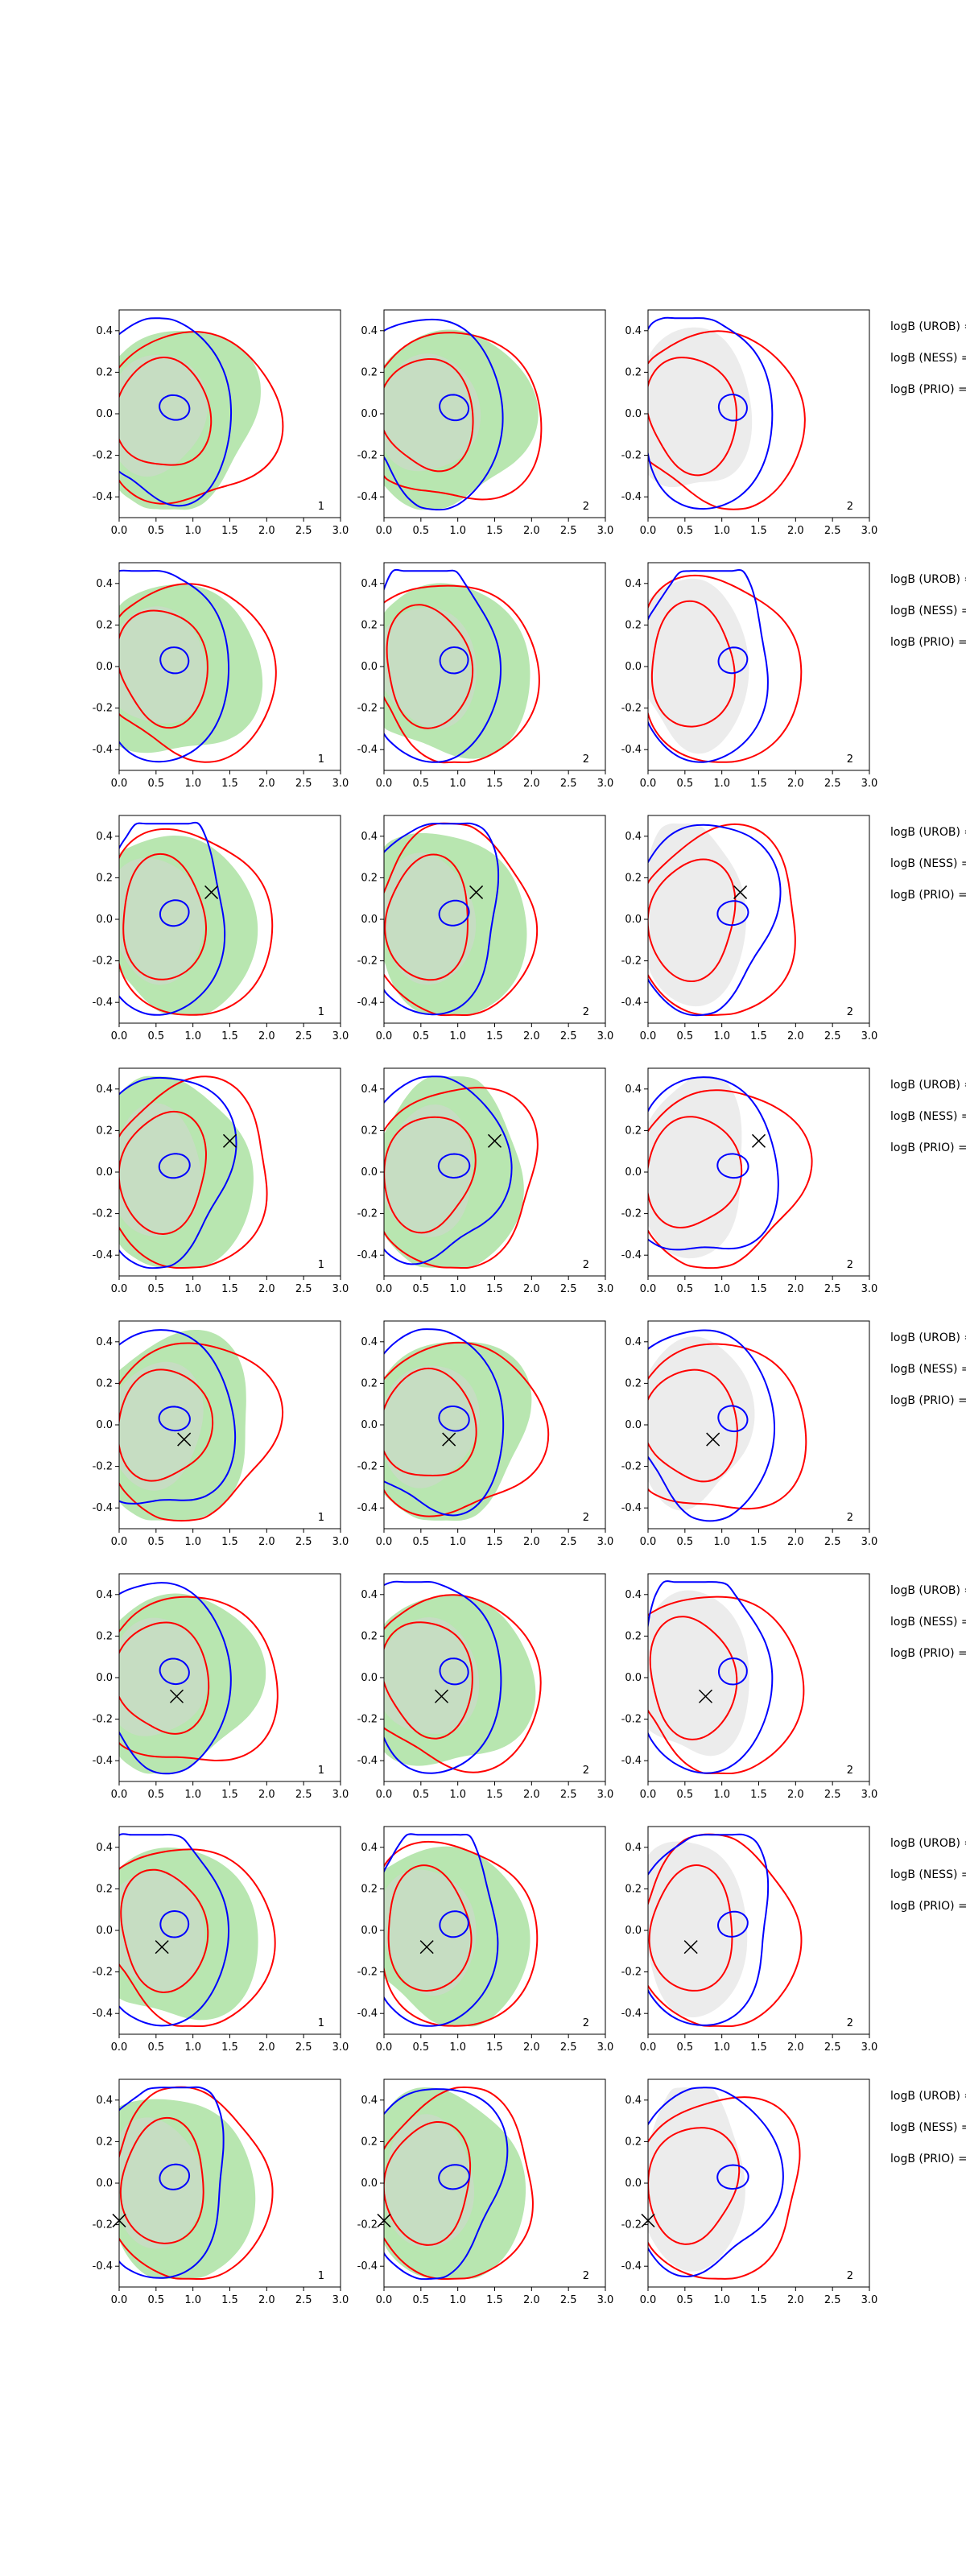 The image size is (966, 2576). I want to click on panel-r6-c1: 0.0 0.5 1.0 1.5 2.0 2.5 3.0 -0.4 -0.2 0.0 0.2 0.4 1, so click(221, 1687).